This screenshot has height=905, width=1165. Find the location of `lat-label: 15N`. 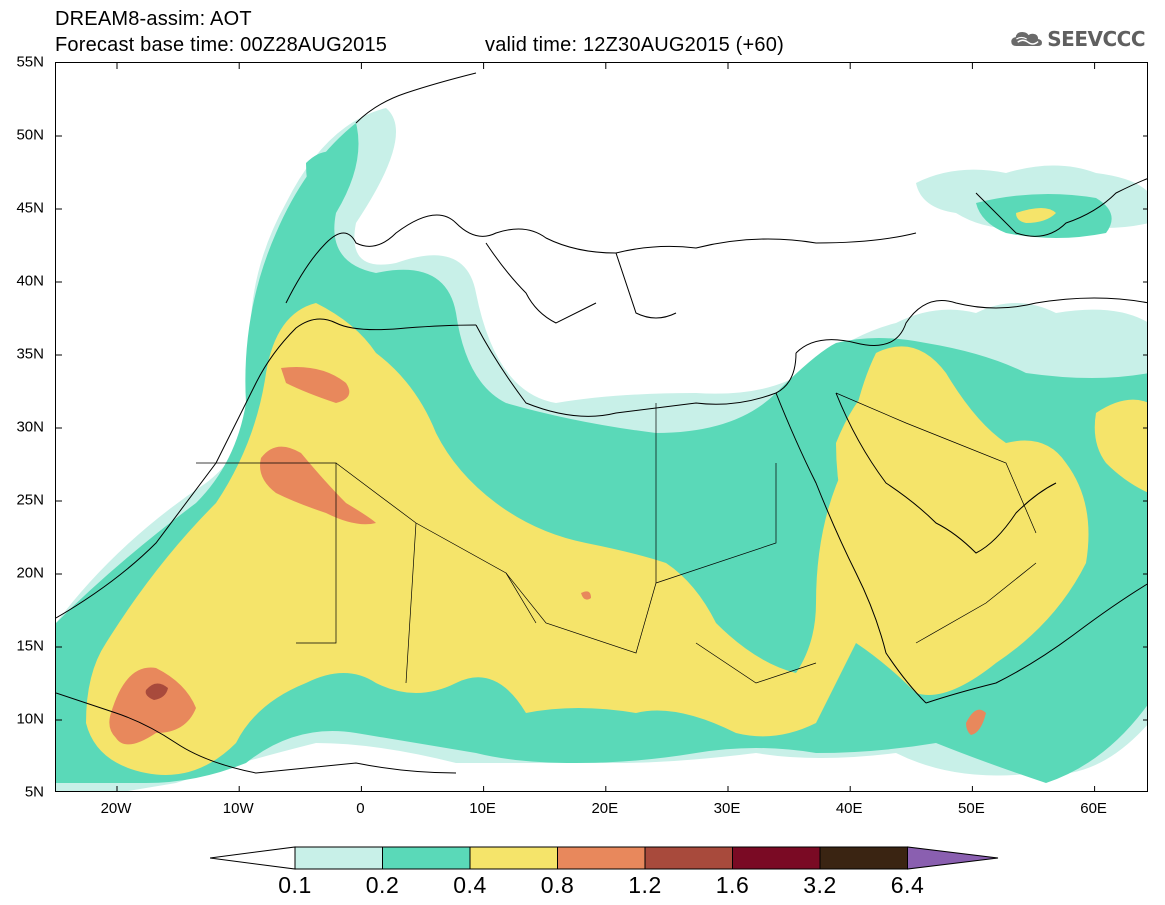

lat-label: 15N is located at coordinates (30, 646).